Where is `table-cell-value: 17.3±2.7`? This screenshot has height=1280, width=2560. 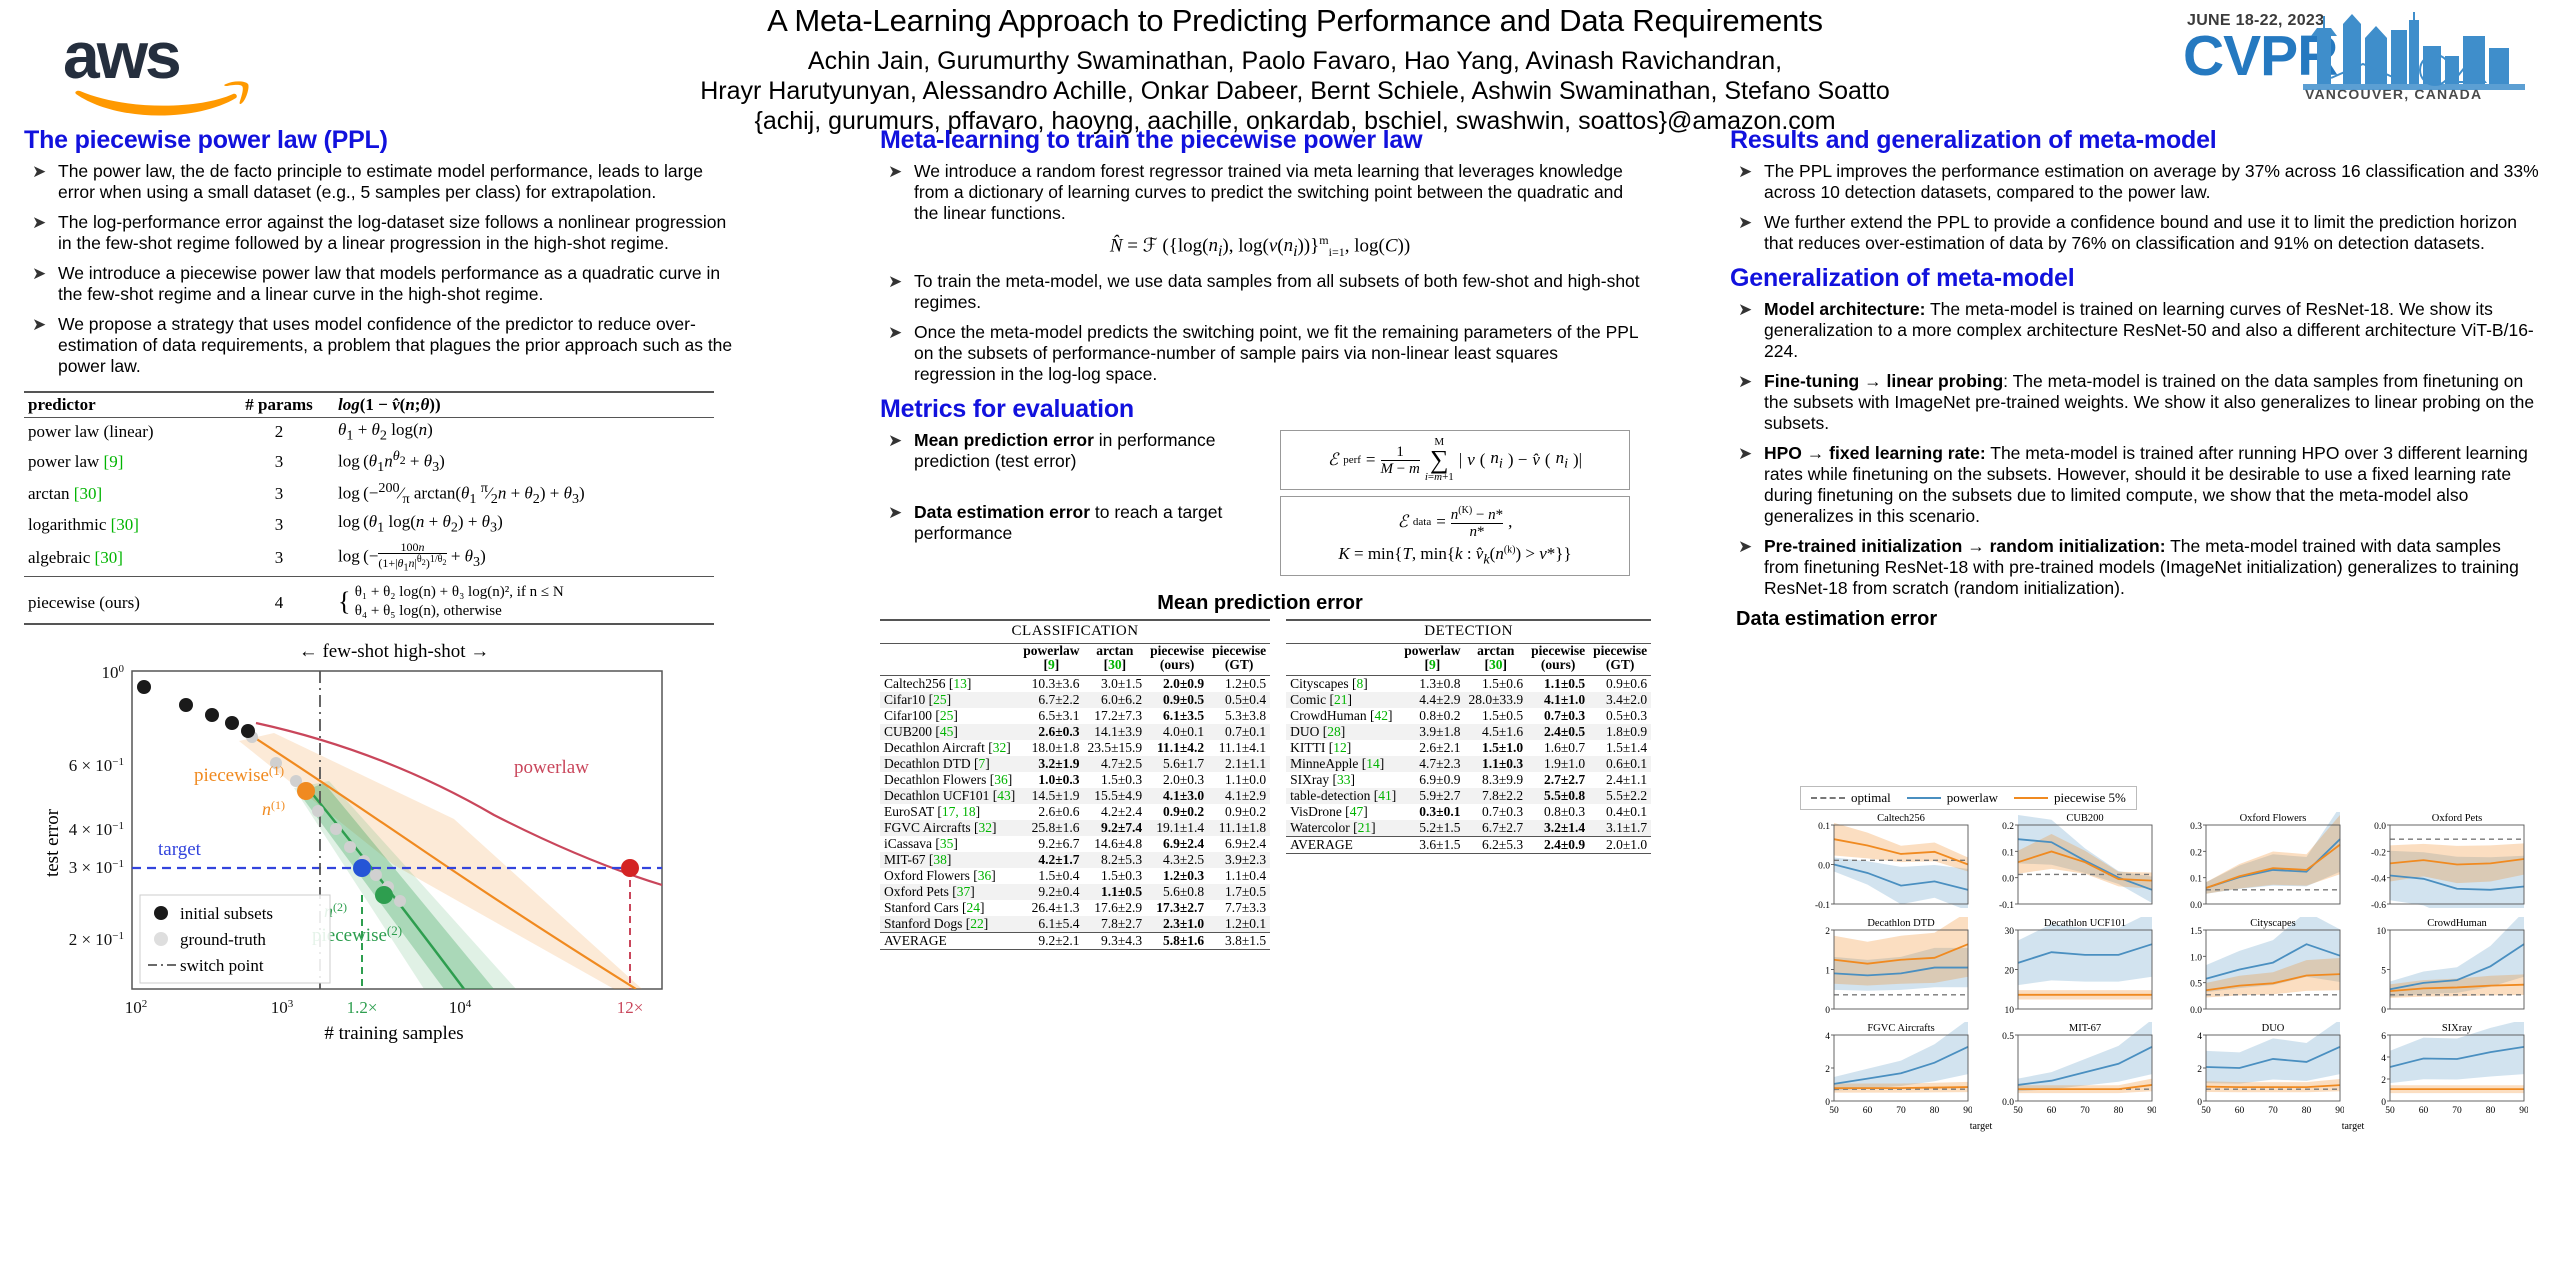 table-cell-value: 17.3±2.7 is located at coordinates (1180, 907).